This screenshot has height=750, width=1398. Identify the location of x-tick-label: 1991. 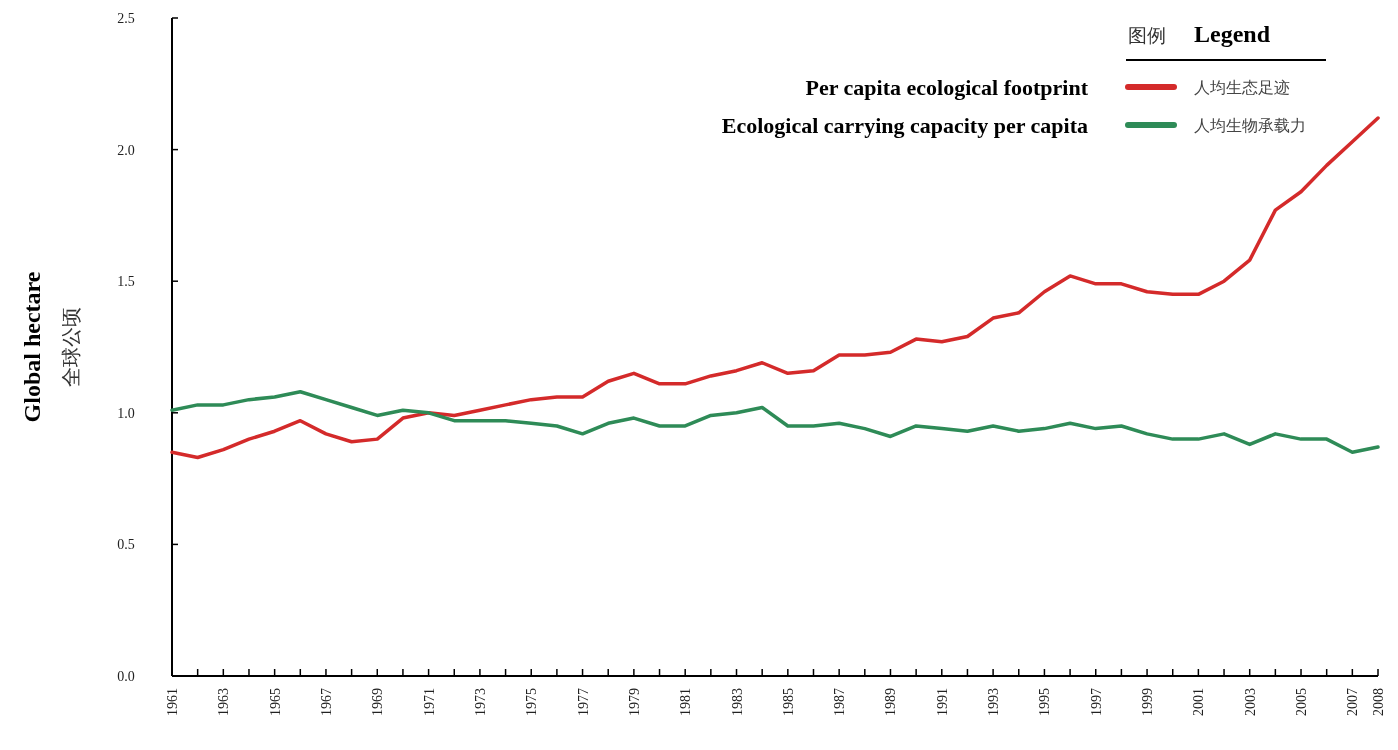
(942, 702).